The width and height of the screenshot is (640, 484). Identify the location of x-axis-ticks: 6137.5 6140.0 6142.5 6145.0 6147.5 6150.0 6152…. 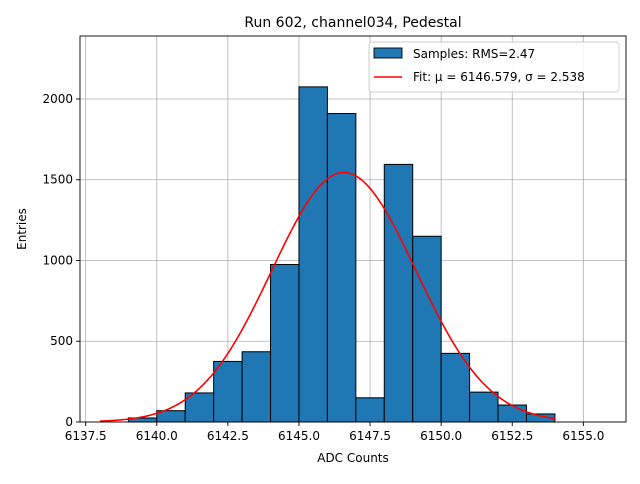
(334, 432).